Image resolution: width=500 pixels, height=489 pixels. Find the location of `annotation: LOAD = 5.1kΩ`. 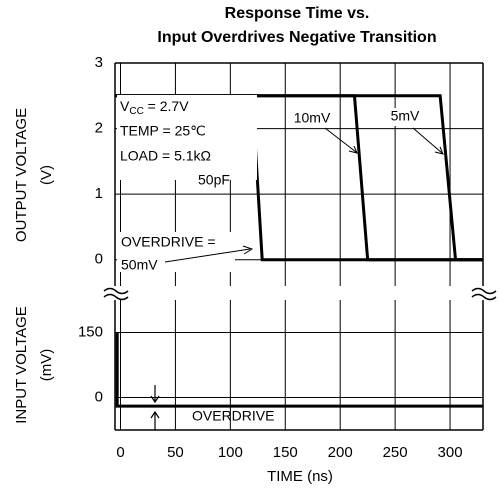

annotation: LOAD = 5.1kΩ is located at coordinates (165, 156).